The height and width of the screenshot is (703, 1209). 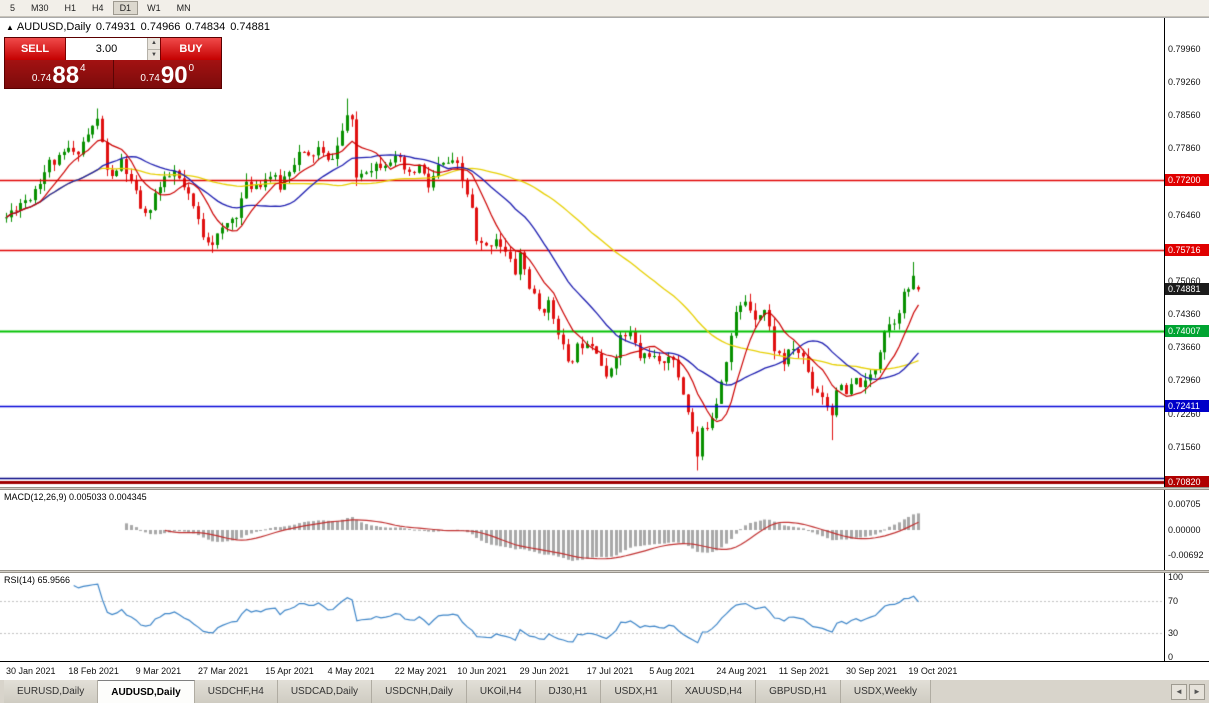 I want to click on price-scale-tick: 0.71560, so click(x=1184, y=446).